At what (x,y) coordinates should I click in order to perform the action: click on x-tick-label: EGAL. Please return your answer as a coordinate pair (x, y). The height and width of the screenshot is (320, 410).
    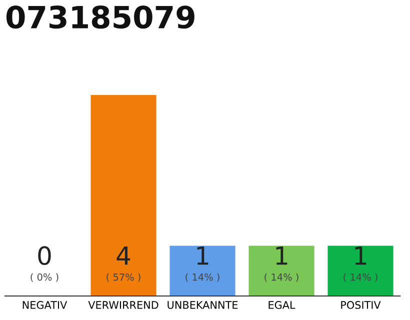
    Looking at the image, I should click on (282, 305).